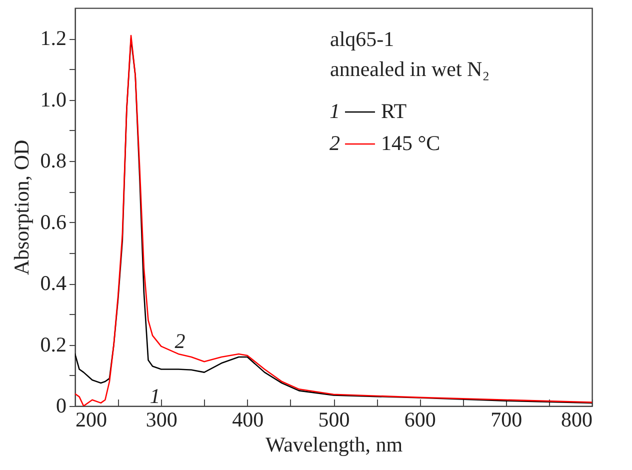  I want to click on text: 2, so click(335, 143).